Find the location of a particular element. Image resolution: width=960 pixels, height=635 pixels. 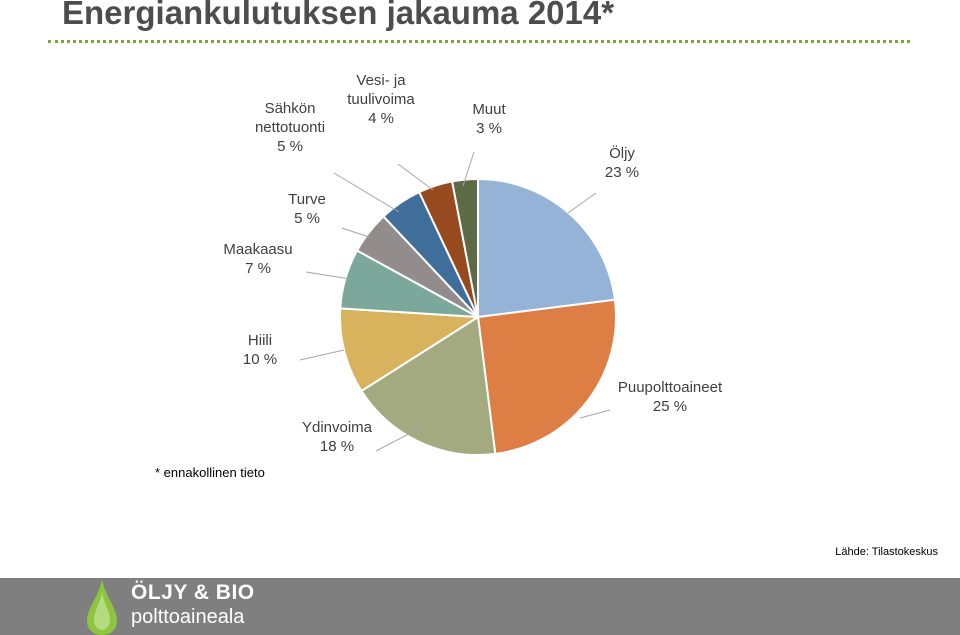

slice-label-1: Puupolttoaineet 25 % is located at coordinates (670, 397).